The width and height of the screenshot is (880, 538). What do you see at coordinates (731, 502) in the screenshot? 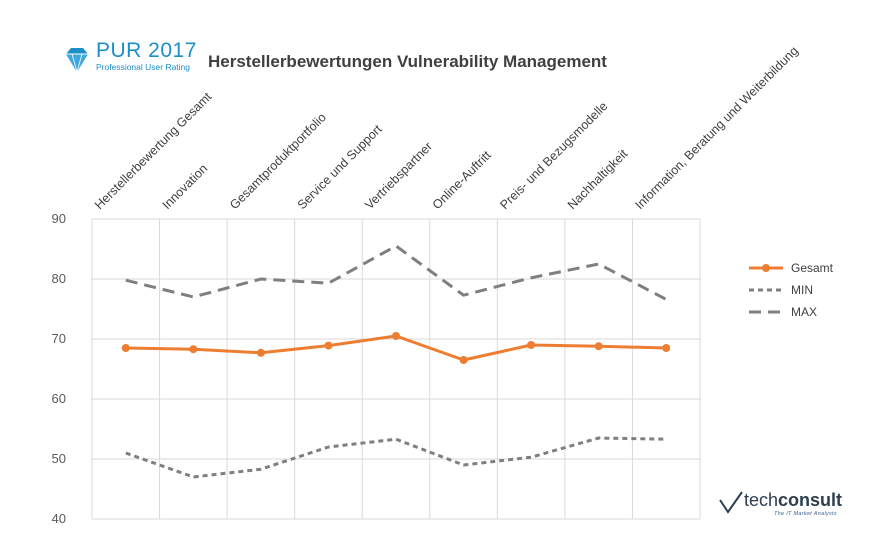
I see `checkmark-logo-icon` at bounding box center [731, 502].